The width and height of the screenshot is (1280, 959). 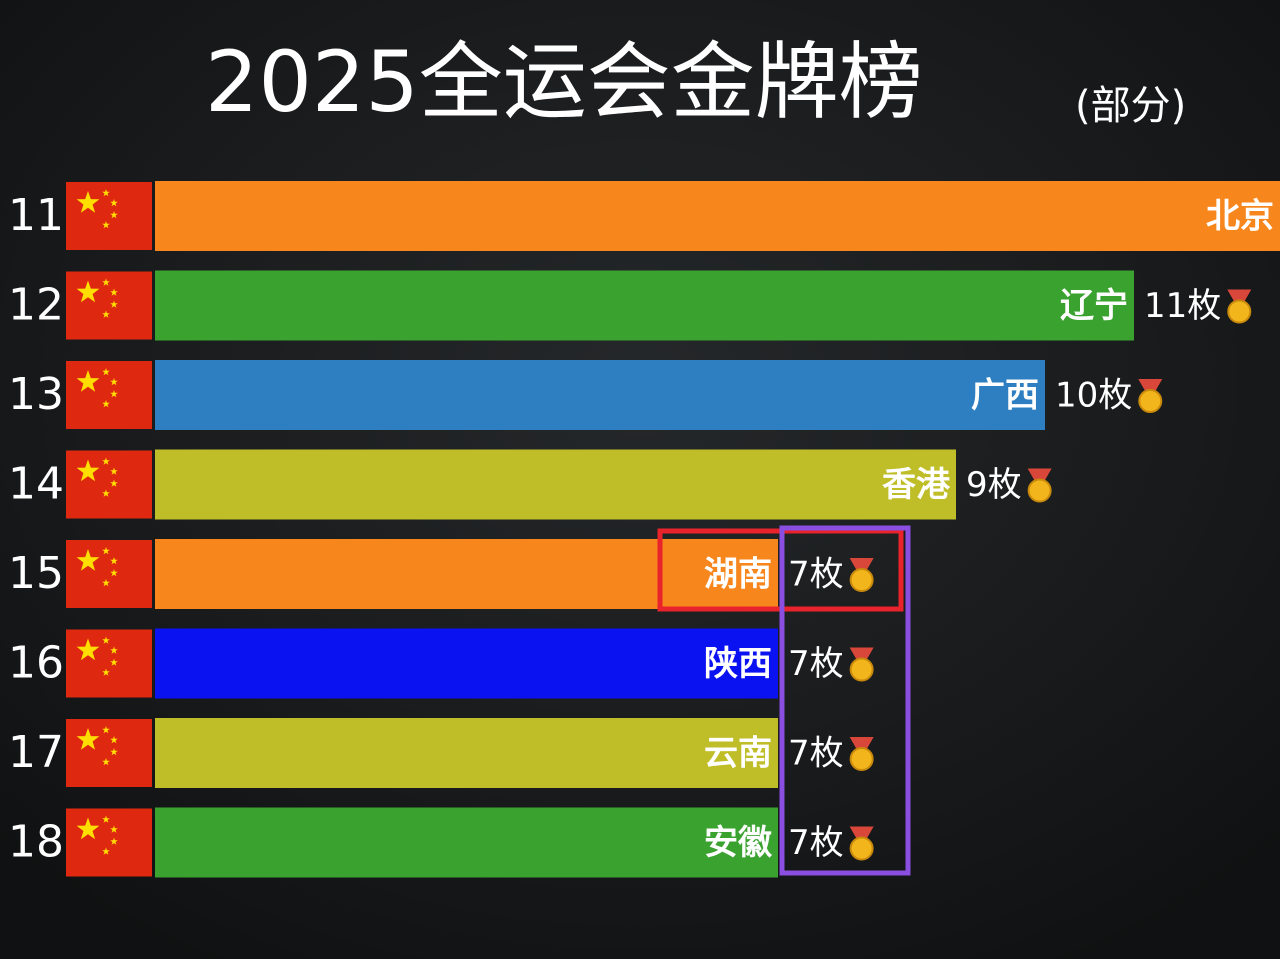 What do you see at coordinates (1130, 106) in the screenshot?
I see `chart-subtitle: (部分)` at bounding box center [1130, 106].